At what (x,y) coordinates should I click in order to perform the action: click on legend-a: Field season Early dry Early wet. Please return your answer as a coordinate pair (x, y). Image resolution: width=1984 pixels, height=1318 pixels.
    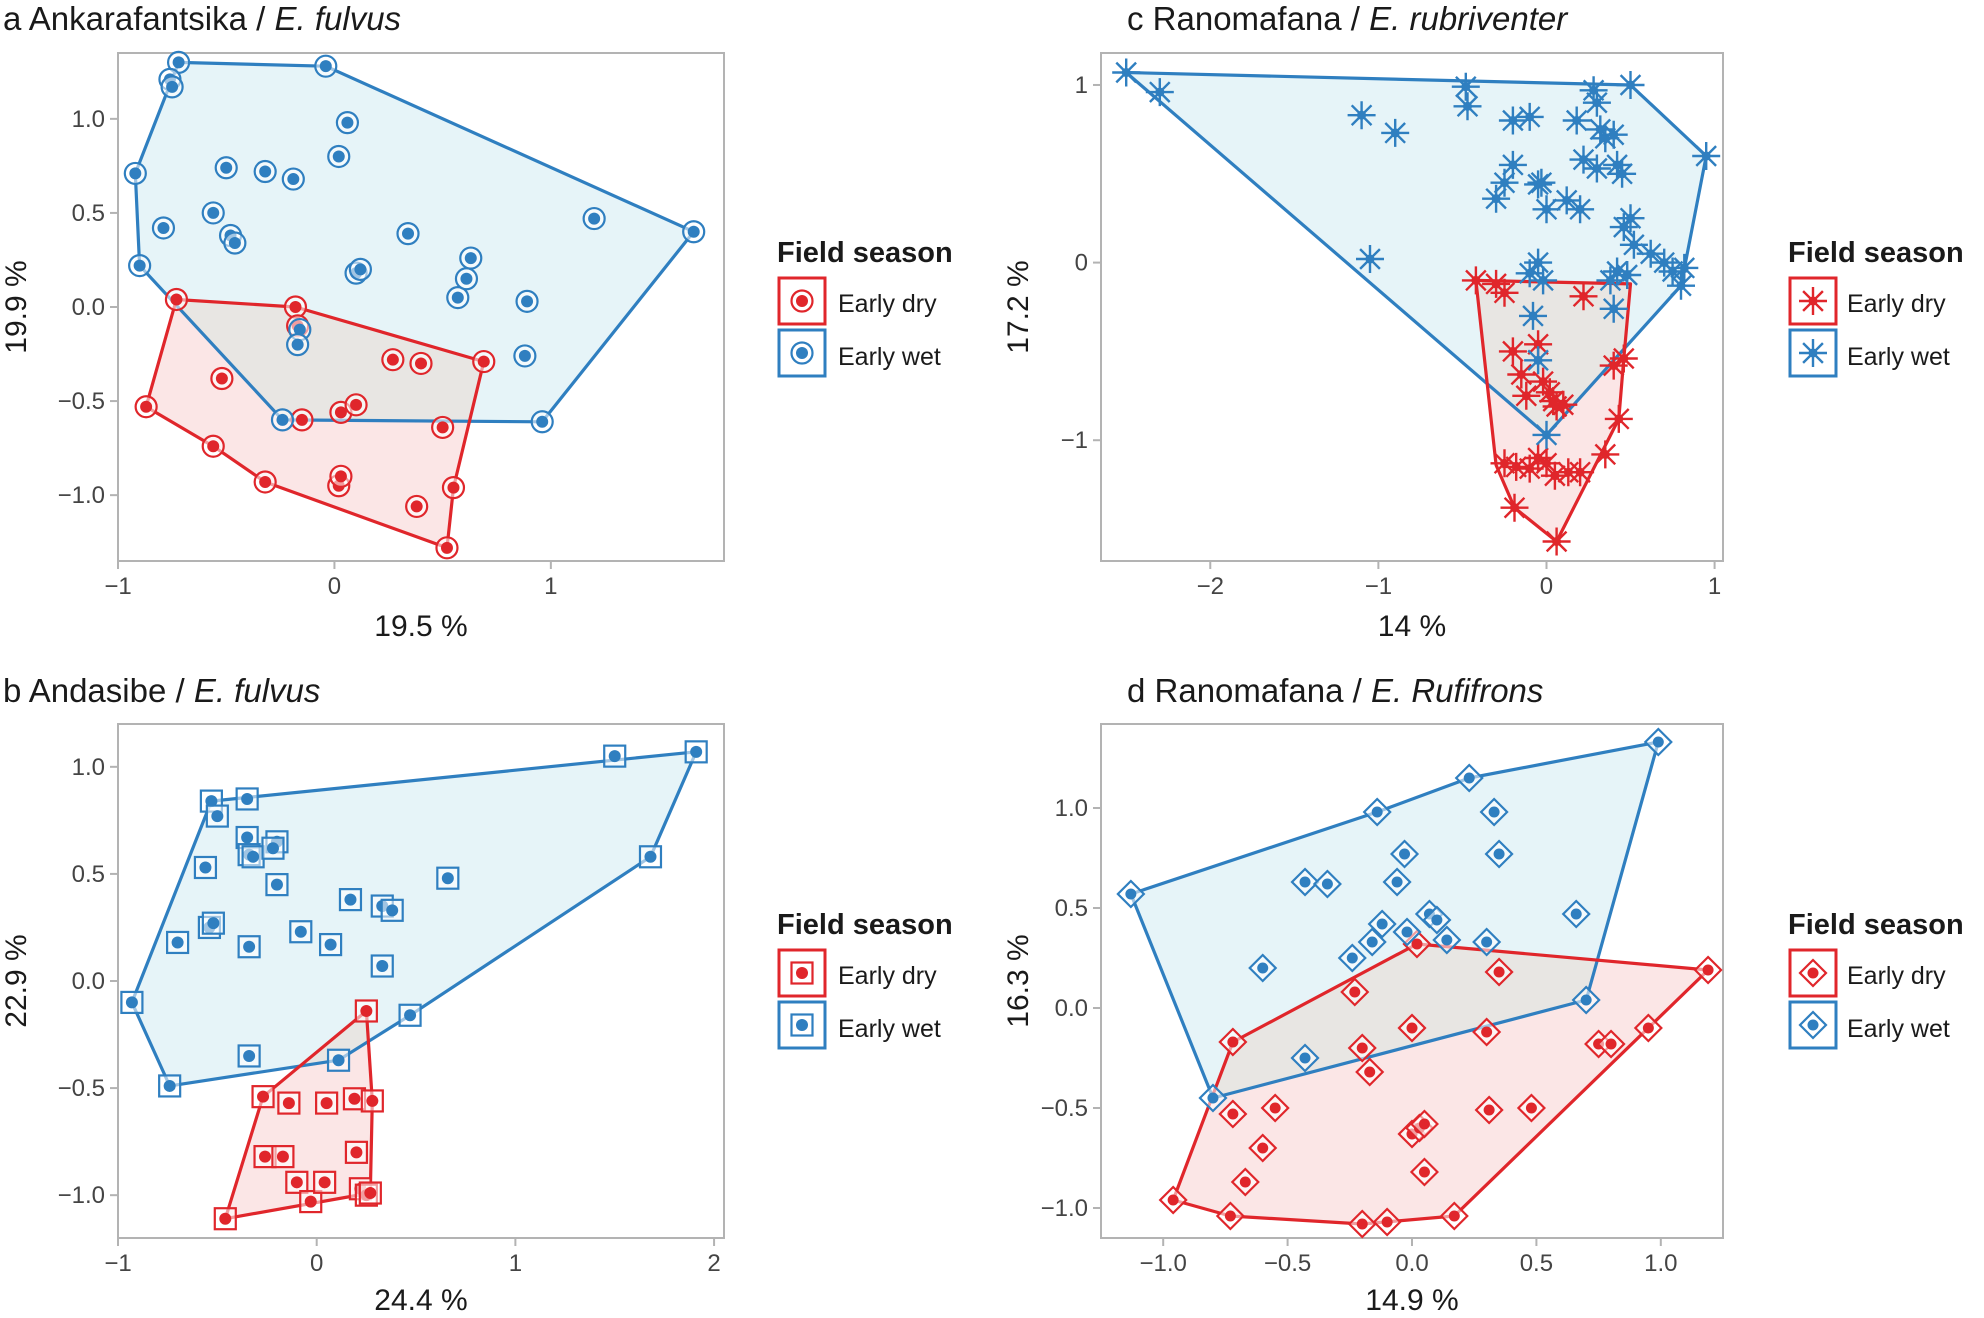
    Looking at the image, I should click on (865, 307).